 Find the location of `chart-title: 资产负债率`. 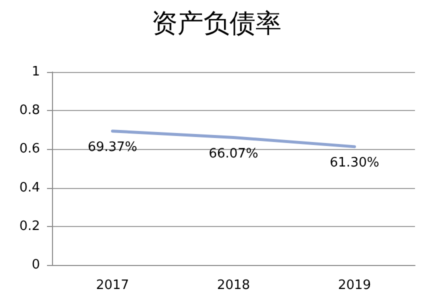

chart-title: 资产负债率 is located at coordinates (217, 24).